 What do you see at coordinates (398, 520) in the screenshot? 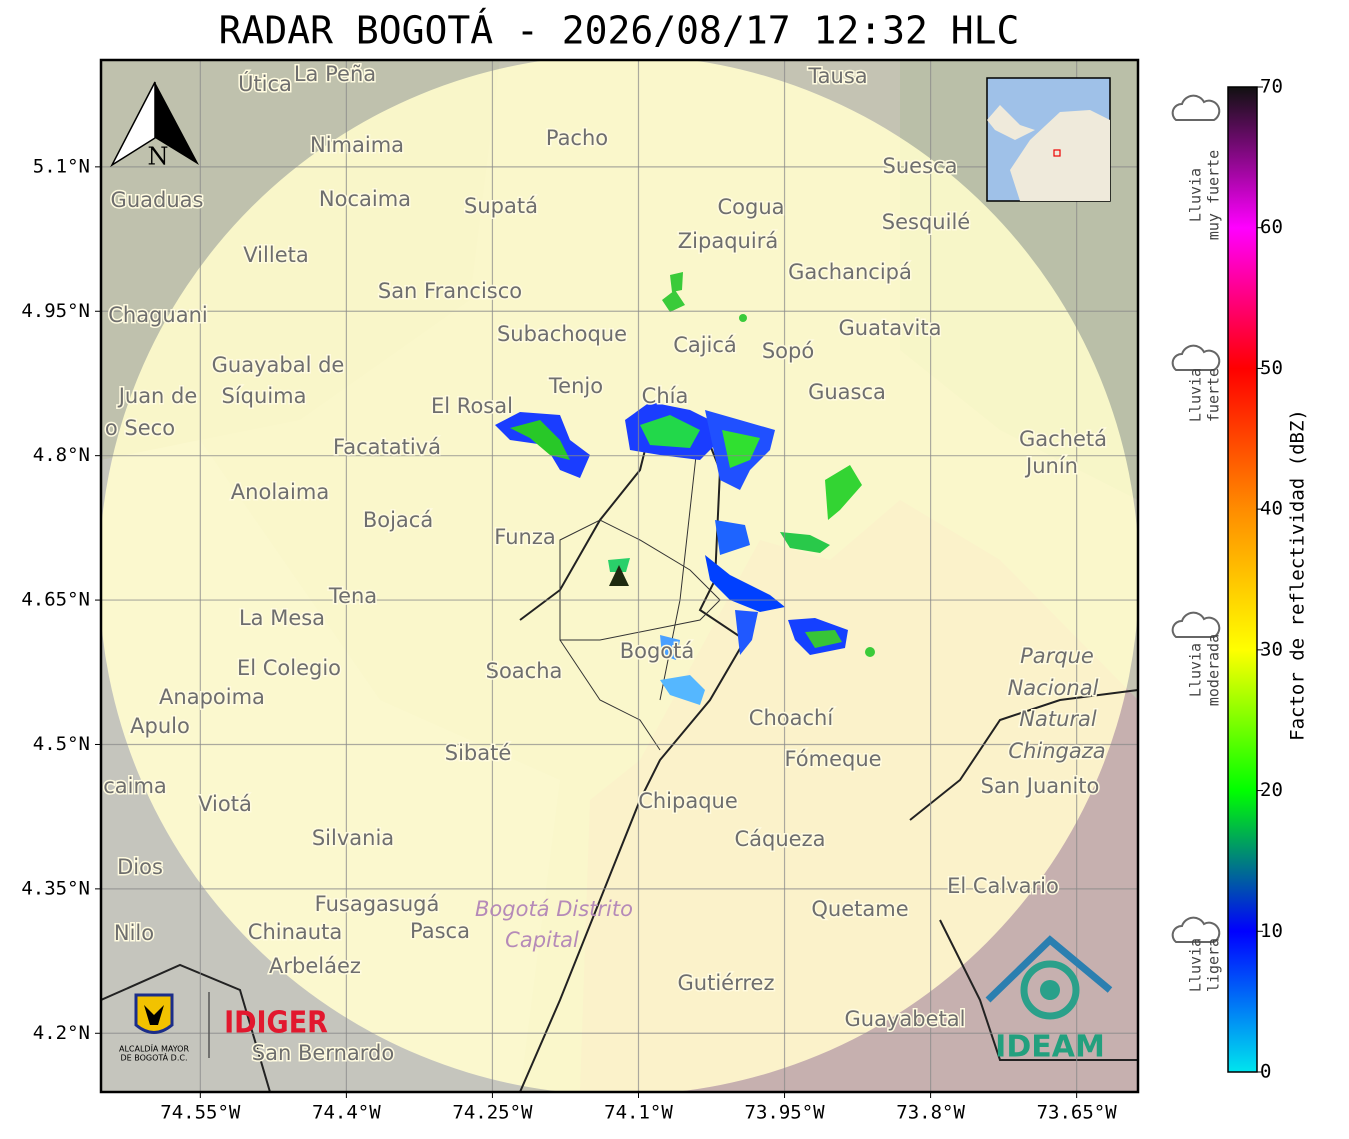
I see `place-label: Bojacá` at bounding box center [398, 520].